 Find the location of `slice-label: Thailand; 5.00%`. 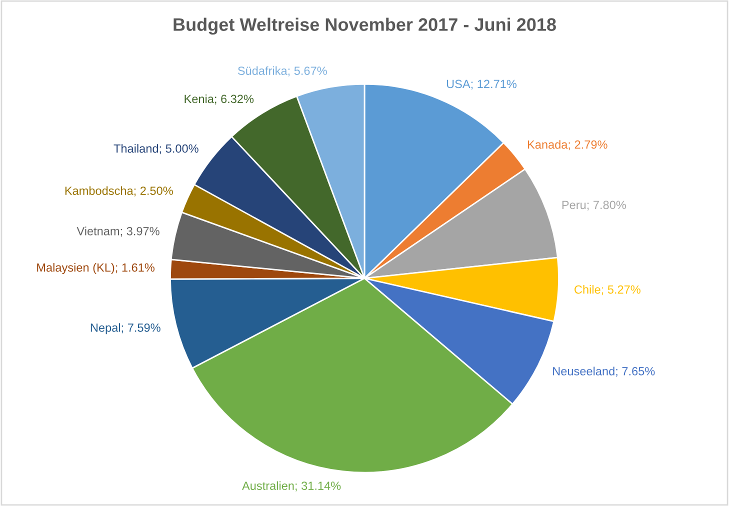

slice-label: Thailand; 5.00% is located at coordinates (156, 149).